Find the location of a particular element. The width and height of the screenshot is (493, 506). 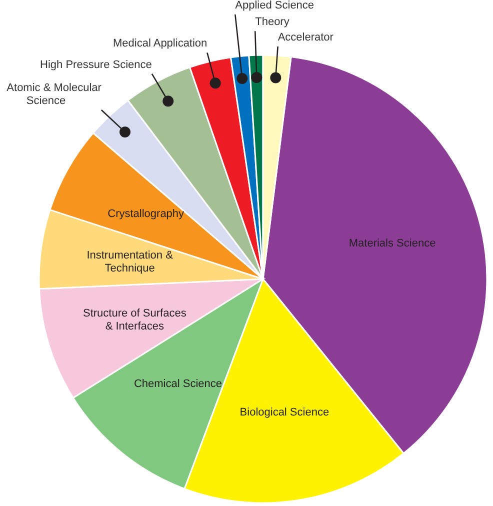

slice-label: High Pressure Science is located at coordinates (96, 64).